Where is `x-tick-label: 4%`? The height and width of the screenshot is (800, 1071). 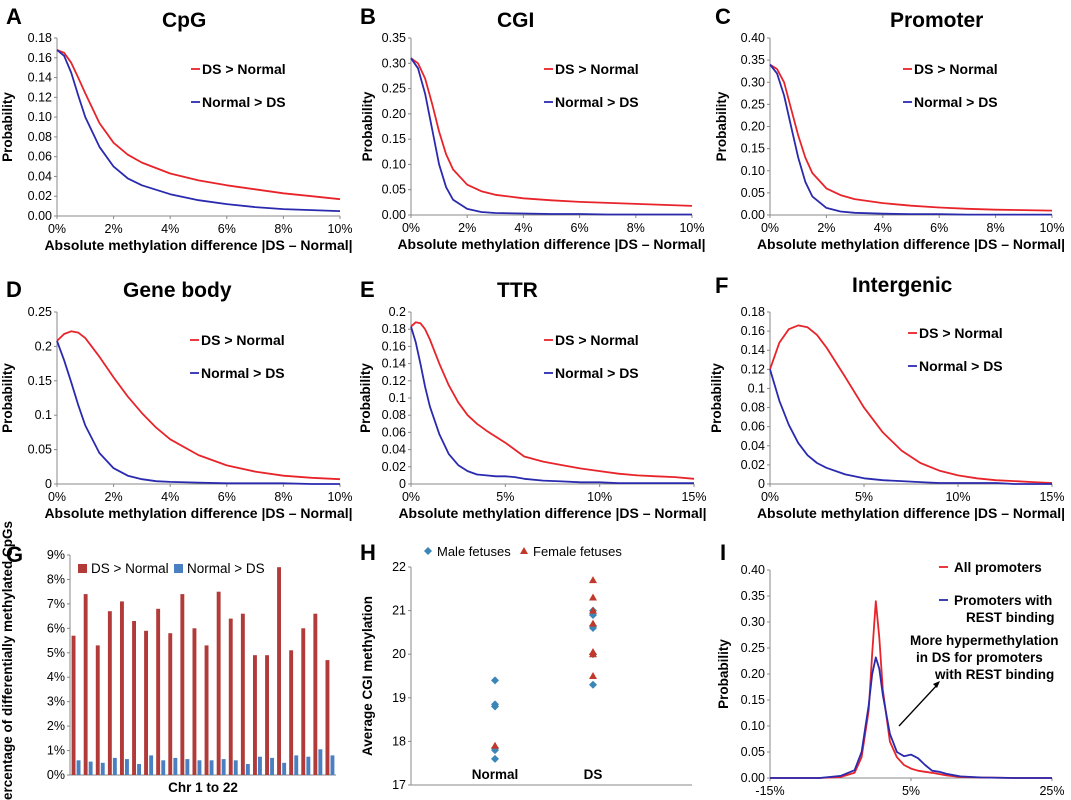 x-tick-label: 4% is located at coordinates (883, 228).